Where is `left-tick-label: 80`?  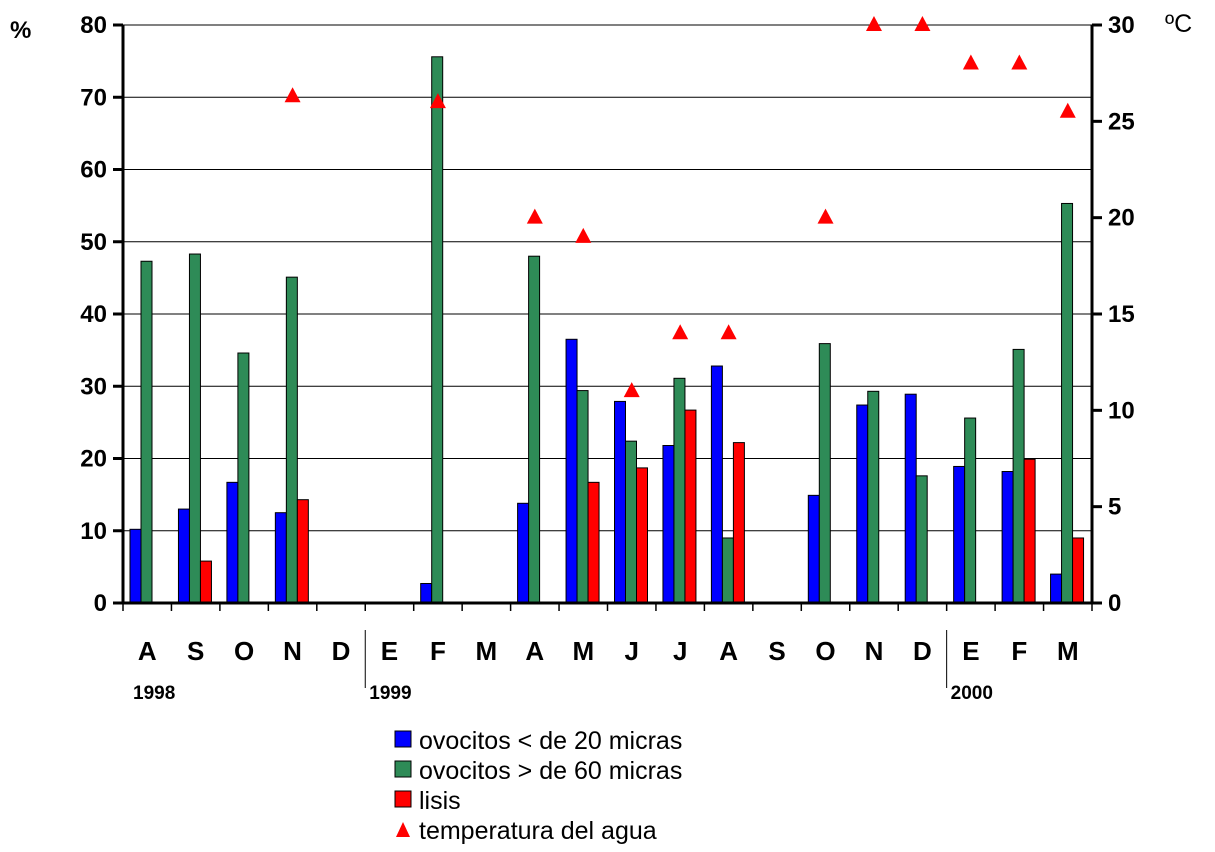
left-tick-label: 80 is located at coordinates (93, 25).